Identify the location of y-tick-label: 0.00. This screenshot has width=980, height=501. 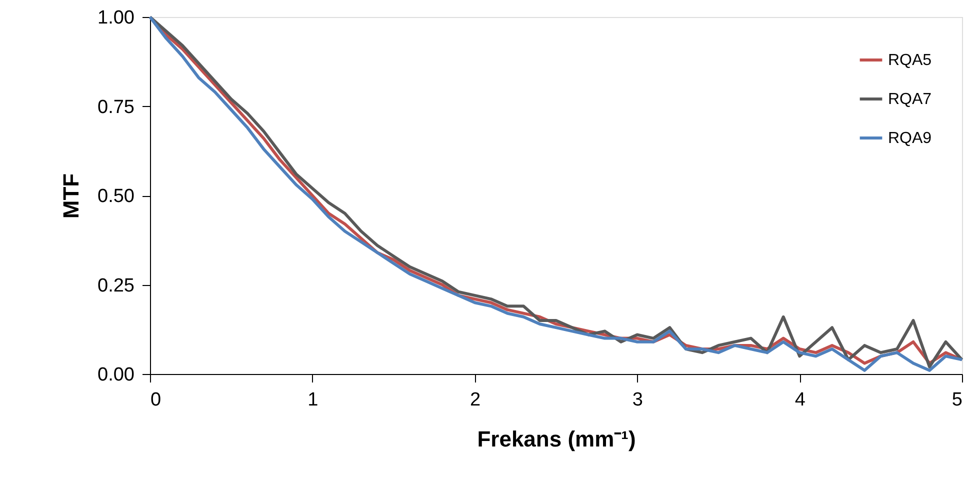
(116, 375).